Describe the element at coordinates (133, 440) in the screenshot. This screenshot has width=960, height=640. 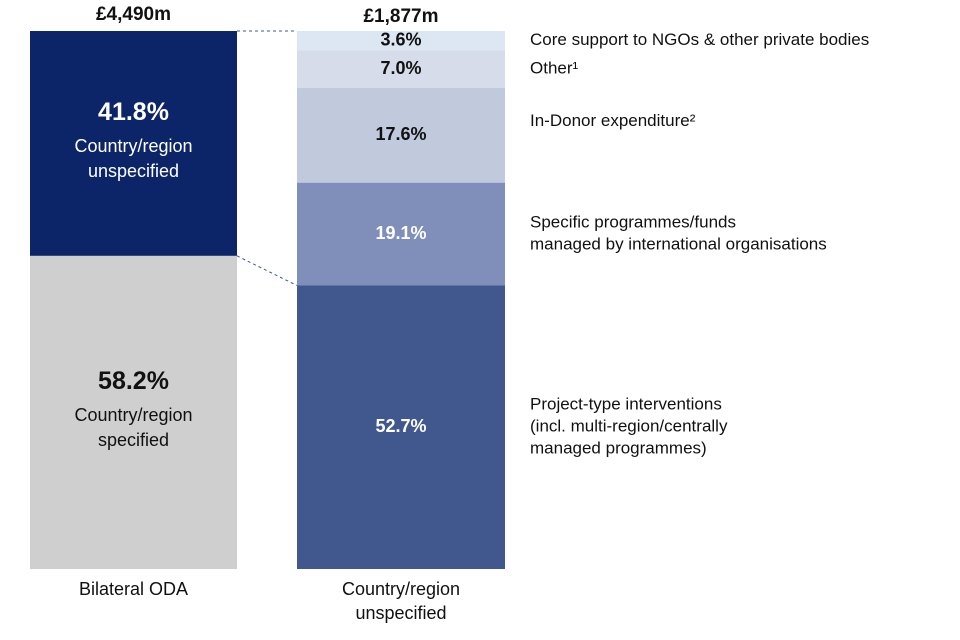
I see `segment-description-label: specified` at that location.